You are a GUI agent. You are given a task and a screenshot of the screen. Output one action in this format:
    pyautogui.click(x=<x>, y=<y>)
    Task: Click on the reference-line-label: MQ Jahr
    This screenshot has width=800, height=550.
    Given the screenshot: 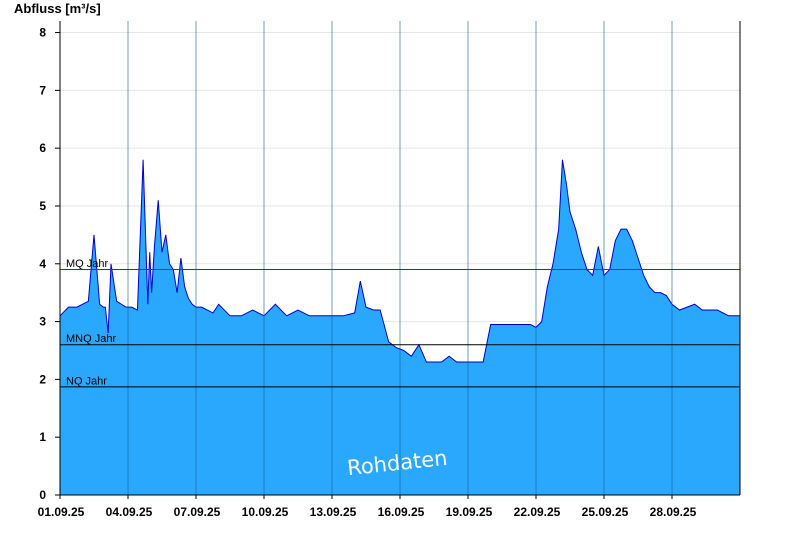 What is the action you would take?
    pyautogui.click(x=87, y=264)
    